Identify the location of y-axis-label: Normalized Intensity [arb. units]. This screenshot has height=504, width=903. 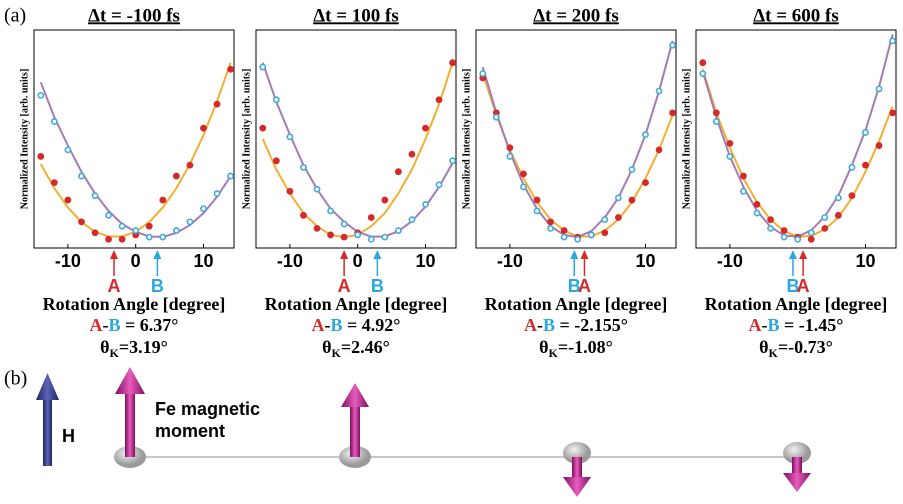
(24, 139).